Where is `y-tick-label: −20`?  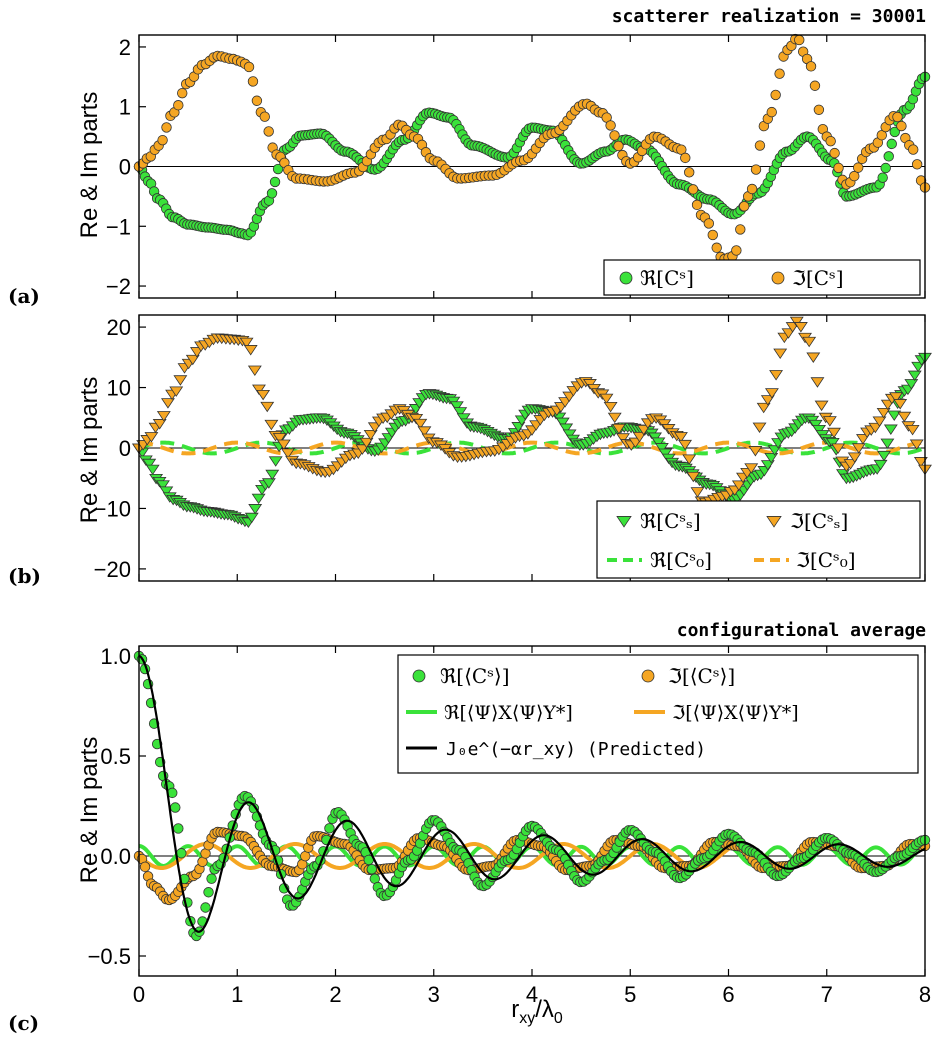
y-tick-label: −20 is located at coordinates (112, 569).